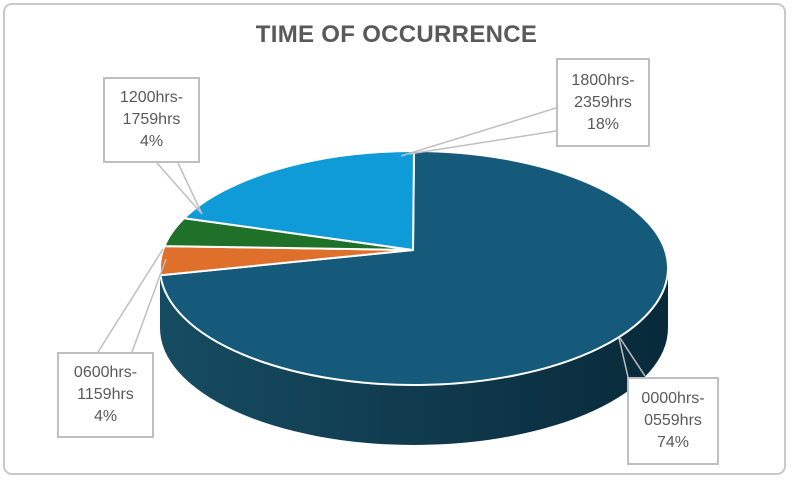 The width and height of the screenshot is (793, 482). Describe the element at coordinates (105, 372) in the screenshot. I see `data-label-line: 0600hrs-` at that location.